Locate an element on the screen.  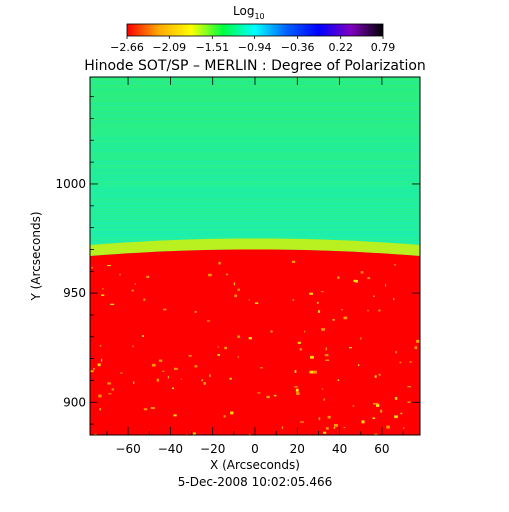
colorbar is located at coordinates (255, 30).